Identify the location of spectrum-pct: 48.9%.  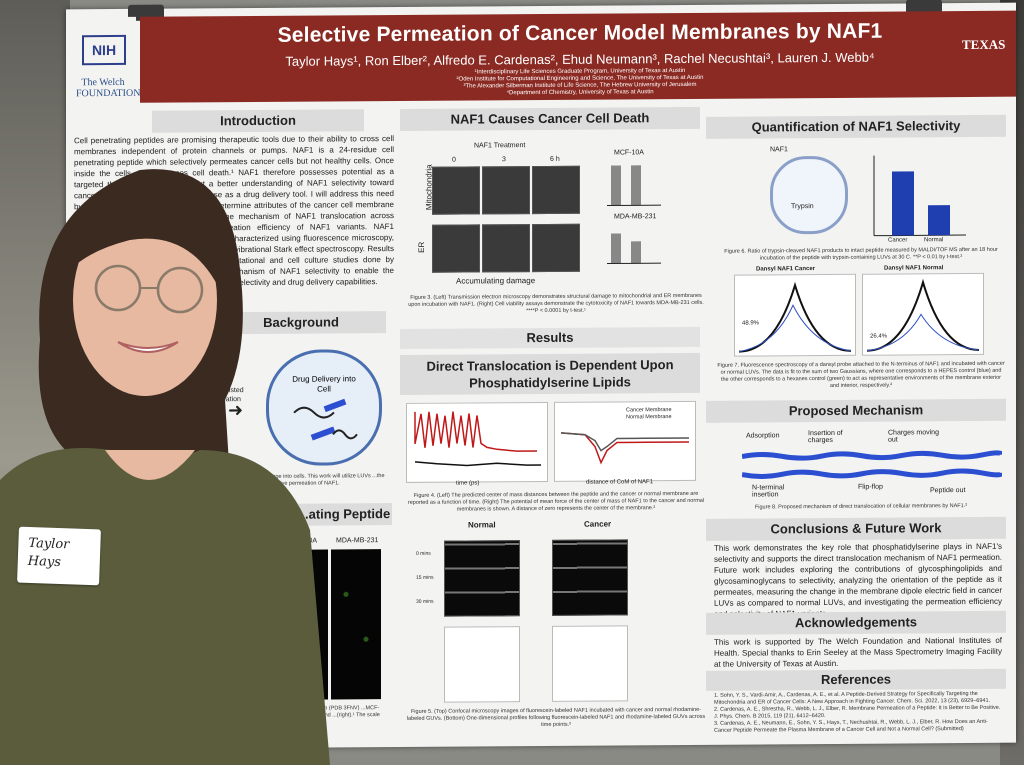
(751, 323).